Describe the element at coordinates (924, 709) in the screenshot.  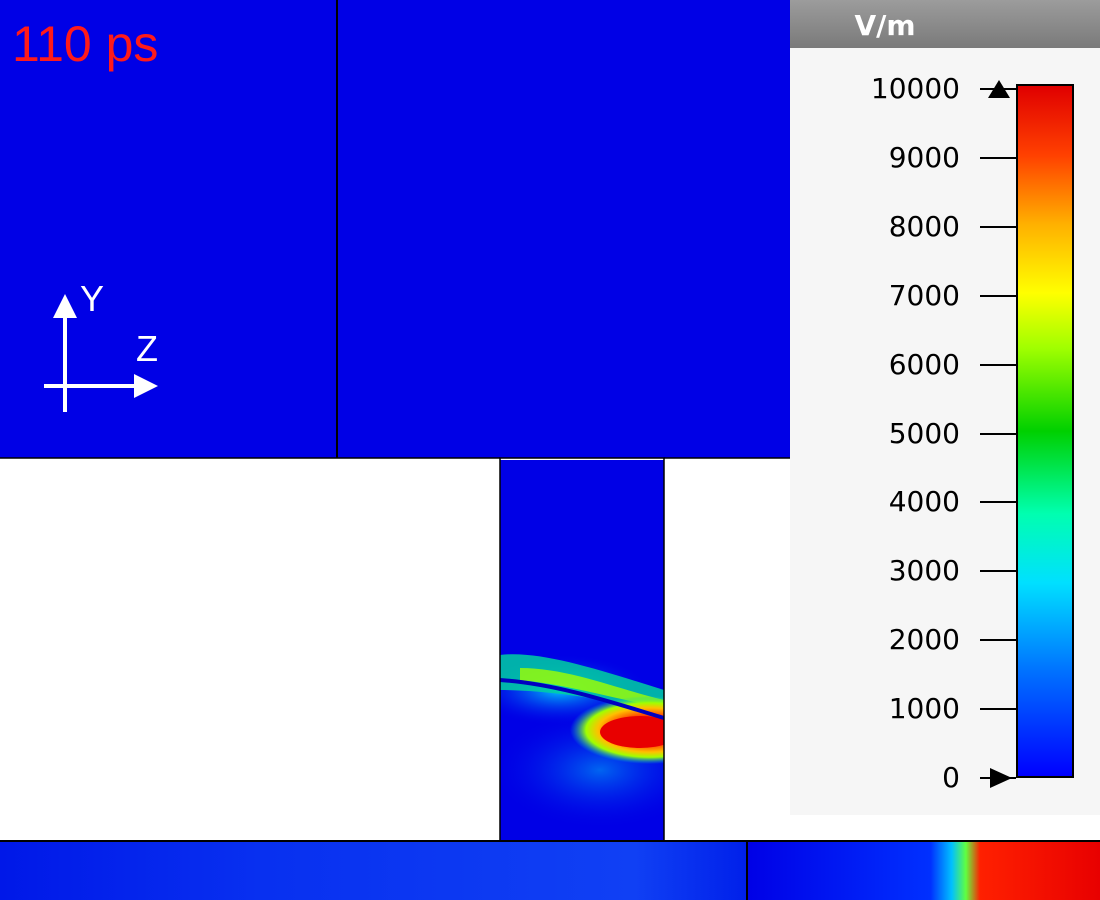
I see `legend-tick-label: 1000` at that location.